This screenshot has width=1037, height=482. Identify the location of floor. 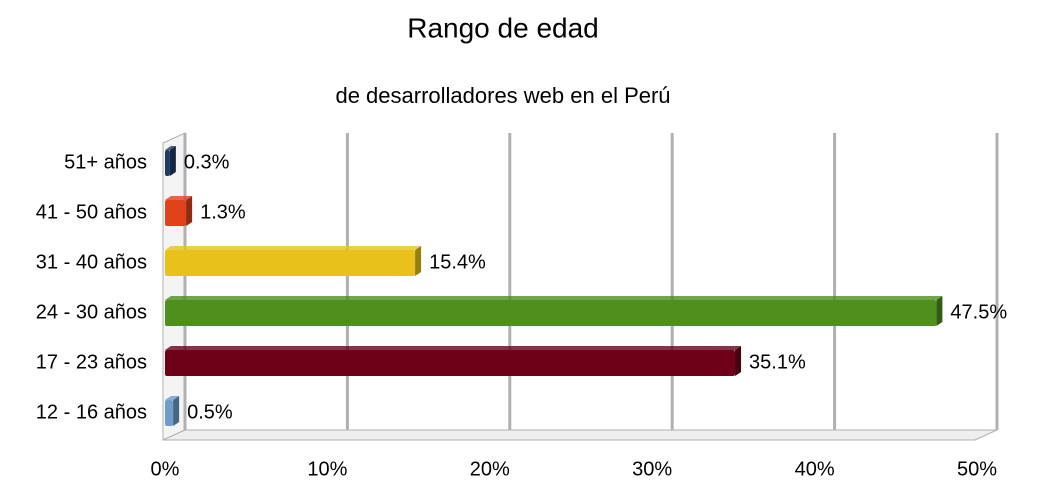
(580, 435).